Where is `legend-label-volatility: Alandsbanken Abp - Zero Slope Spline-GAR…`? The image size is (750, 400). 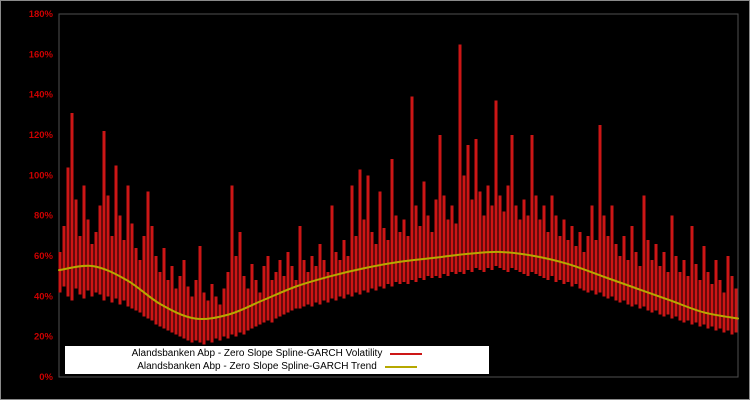 legend-label-volatility: Alandsbanken Abp - Zero Slope Spline-GAR… is located at coordinates (257, 353).